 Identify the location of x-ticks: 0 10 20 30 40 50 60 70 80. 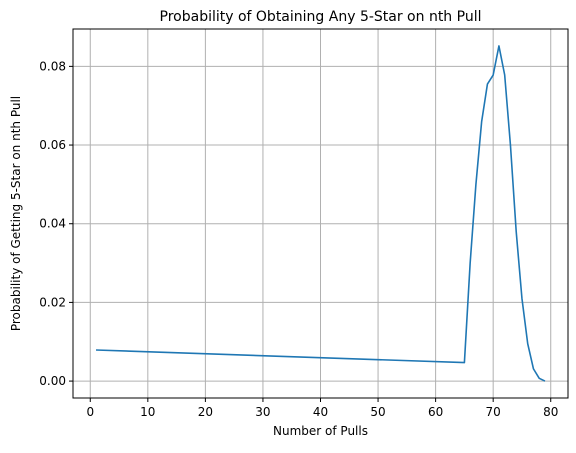
(322, 408).